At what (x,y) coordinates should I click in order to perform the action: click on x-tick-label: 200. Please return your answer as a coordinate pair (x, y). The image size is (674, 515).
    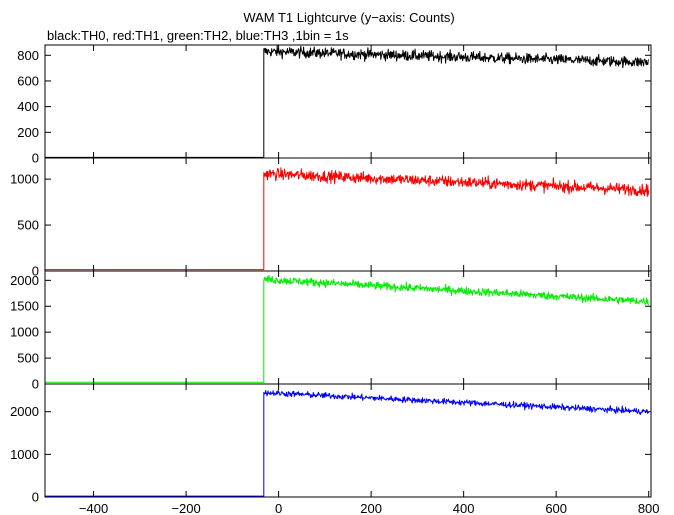
    Looking at the image, I should click on (371, 508).